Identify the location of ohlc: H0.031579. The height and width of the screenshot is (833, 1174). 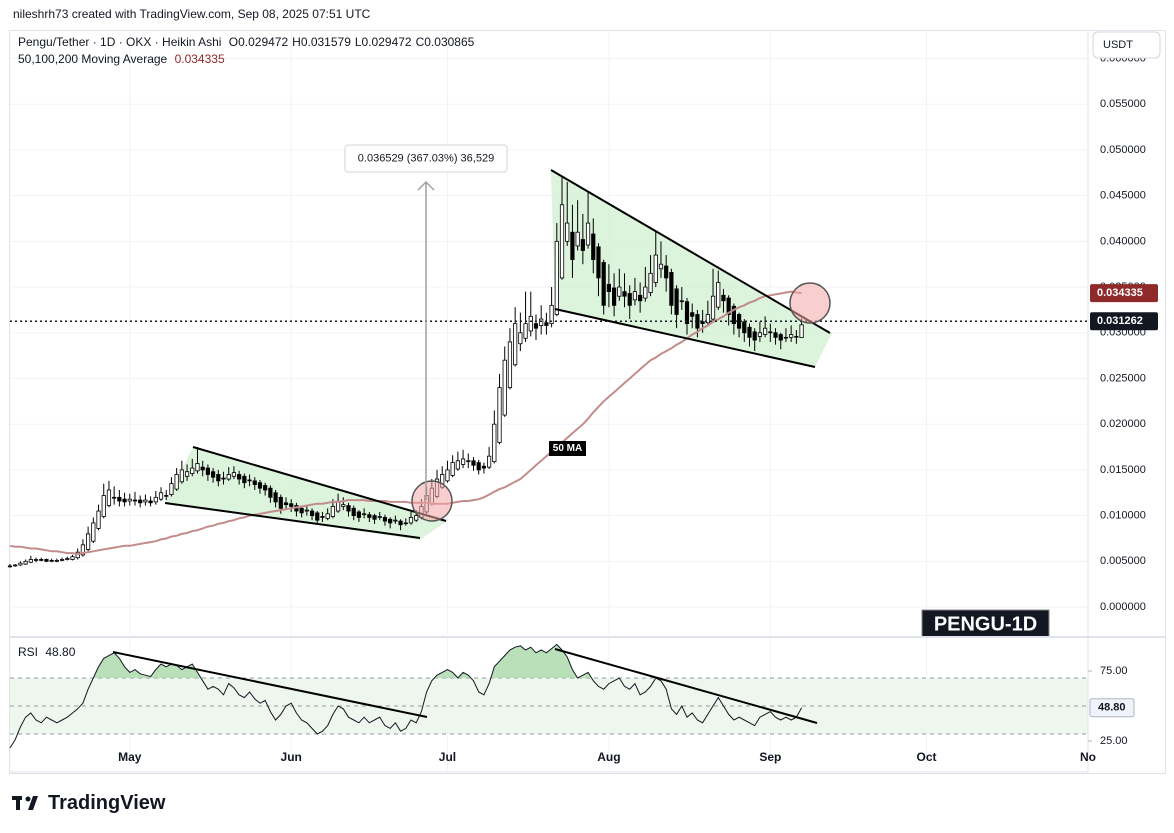
(321, 42).